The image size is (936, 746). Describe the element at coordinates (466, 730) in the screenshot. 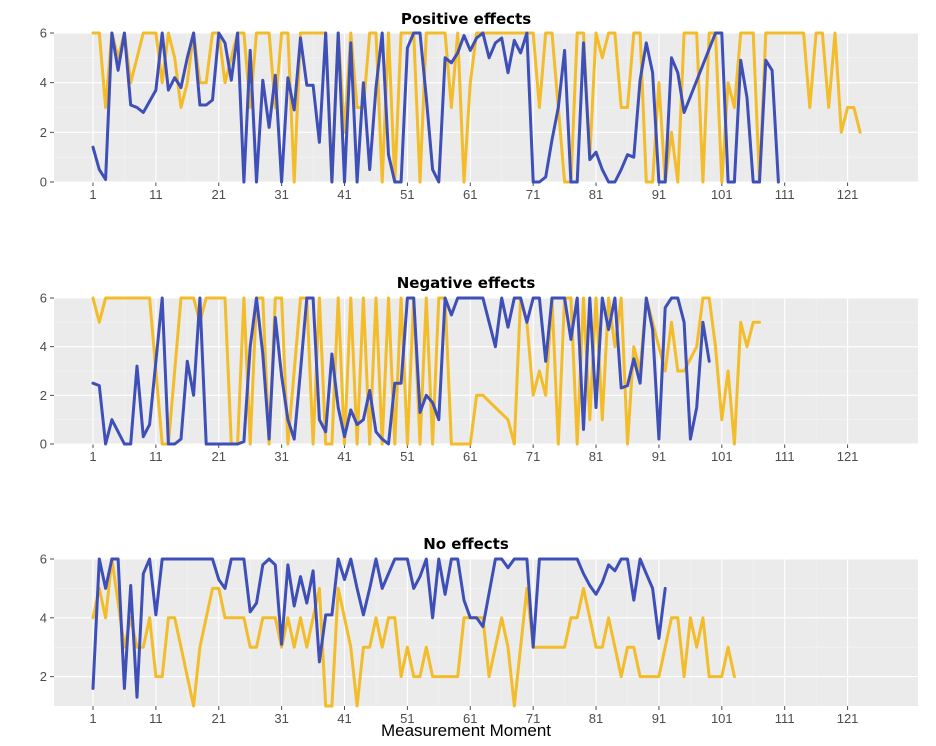

I see `x-axis-label: Measurement Moment` at that location.